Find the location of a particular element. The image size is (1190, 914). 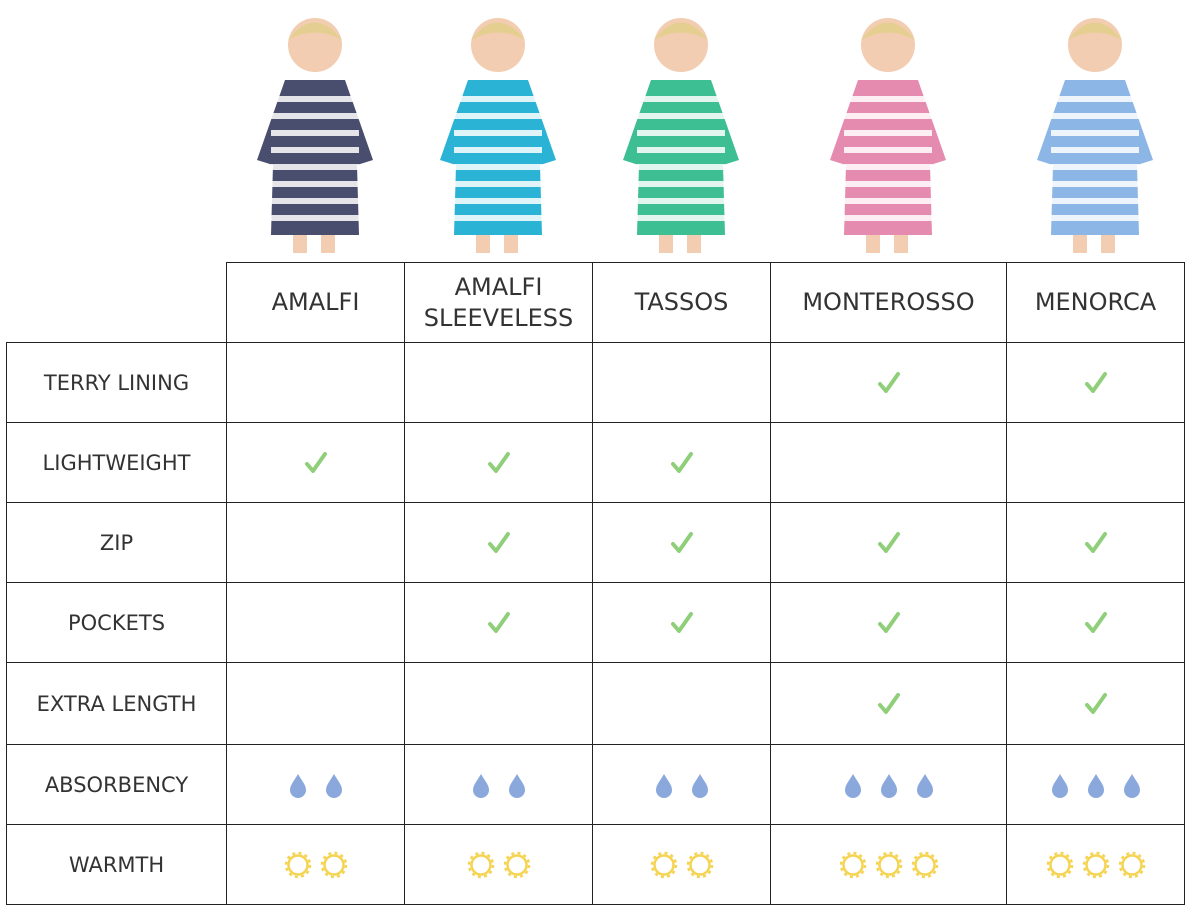

row-label: TERRY LINING is located at coordinates (116, 382).